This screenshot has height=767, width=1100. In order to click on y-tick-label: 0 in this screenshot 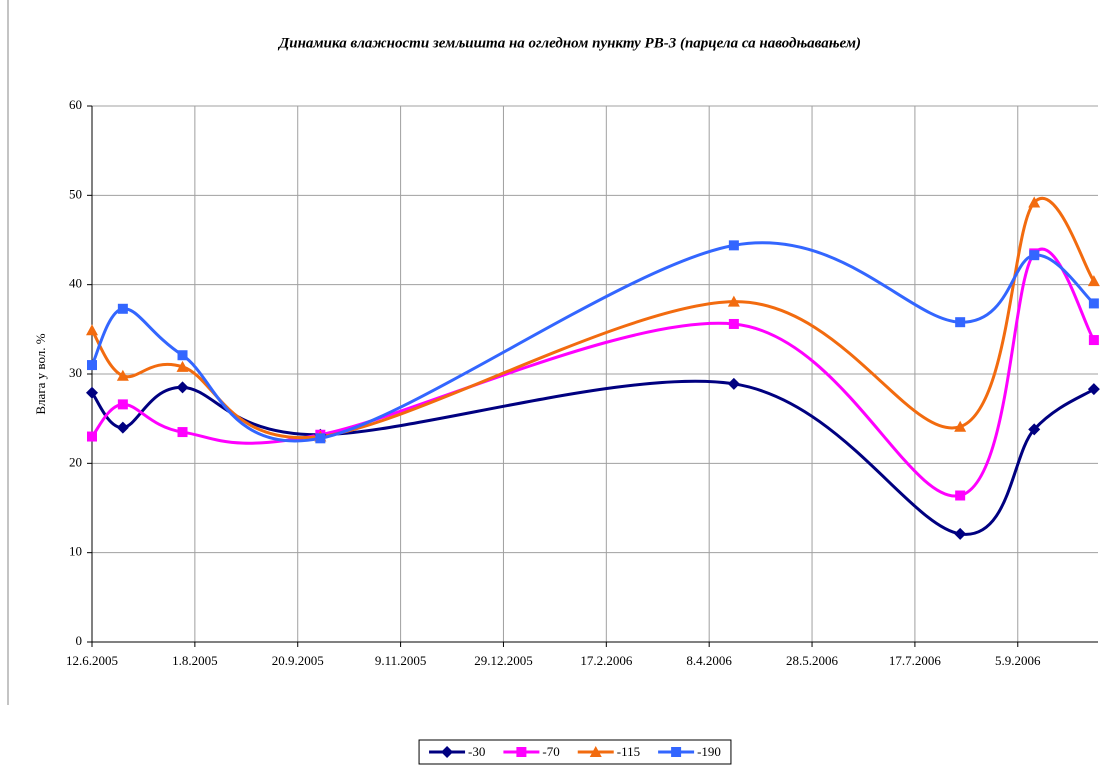, I will do `click(79, 640)`.